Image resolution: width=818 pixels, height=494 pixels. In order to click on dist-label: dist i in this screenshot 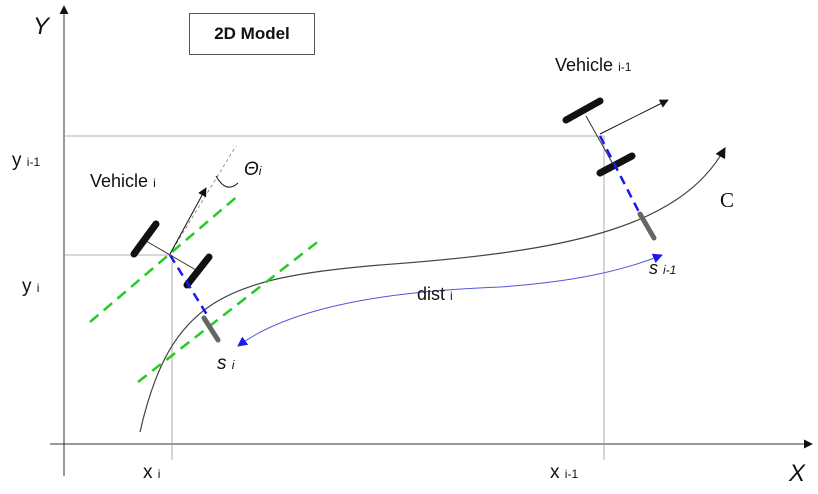, I will do `click(435, 294)`.